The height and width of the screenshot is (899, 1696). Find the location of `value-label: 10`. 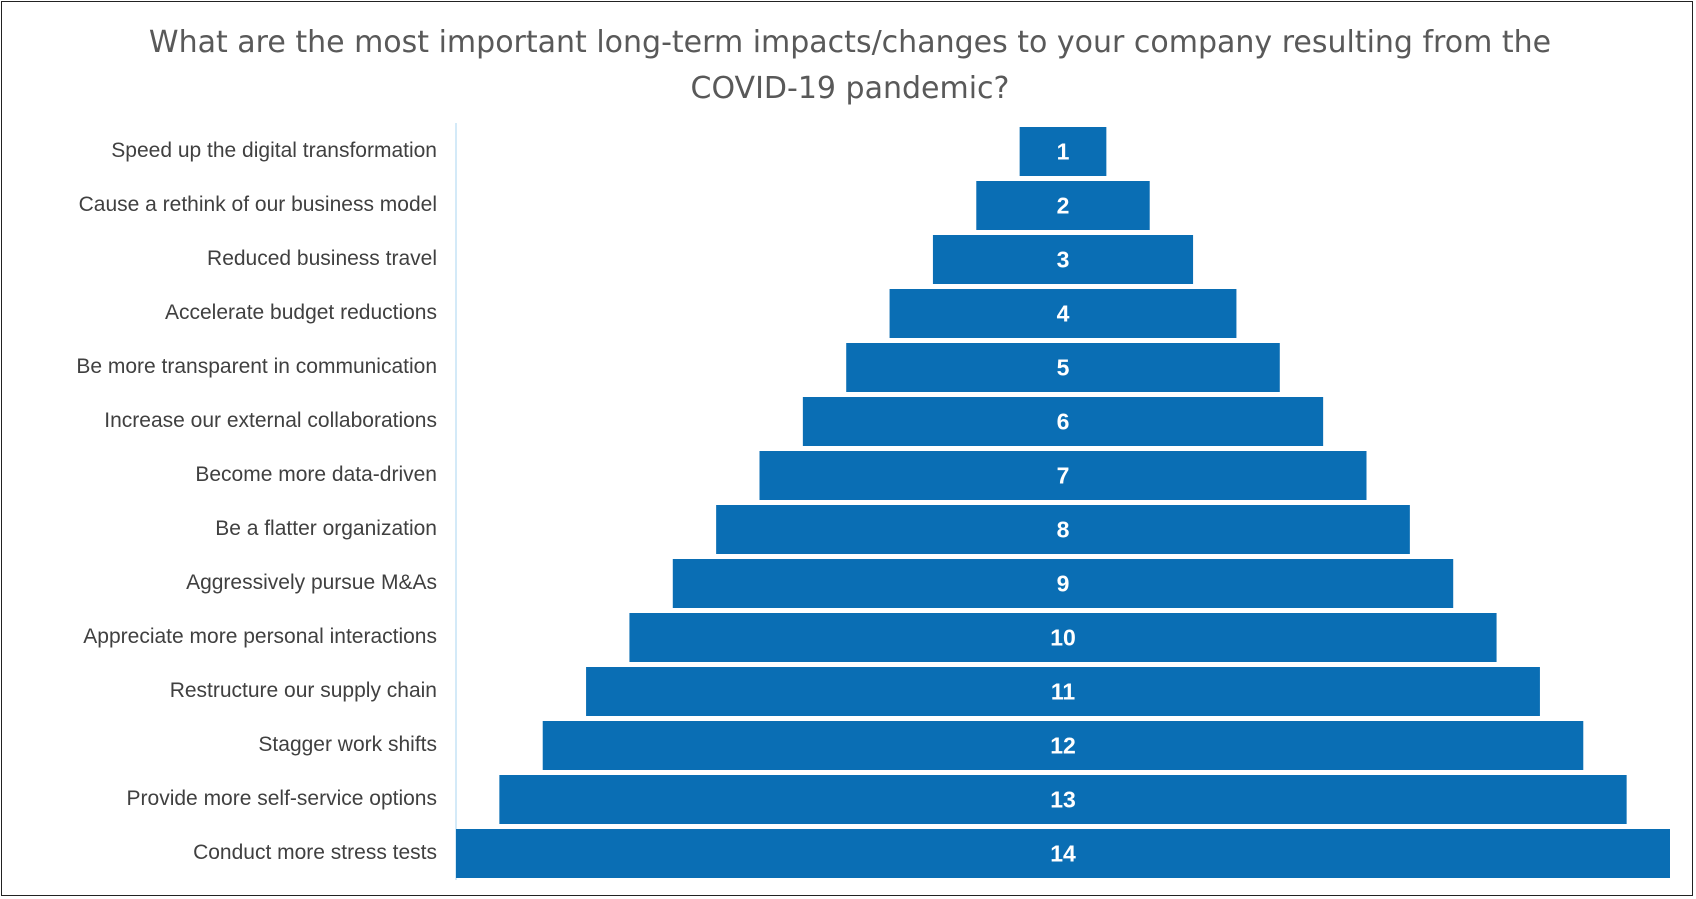

value-label: 10 is located at coordinates (1063, 638).